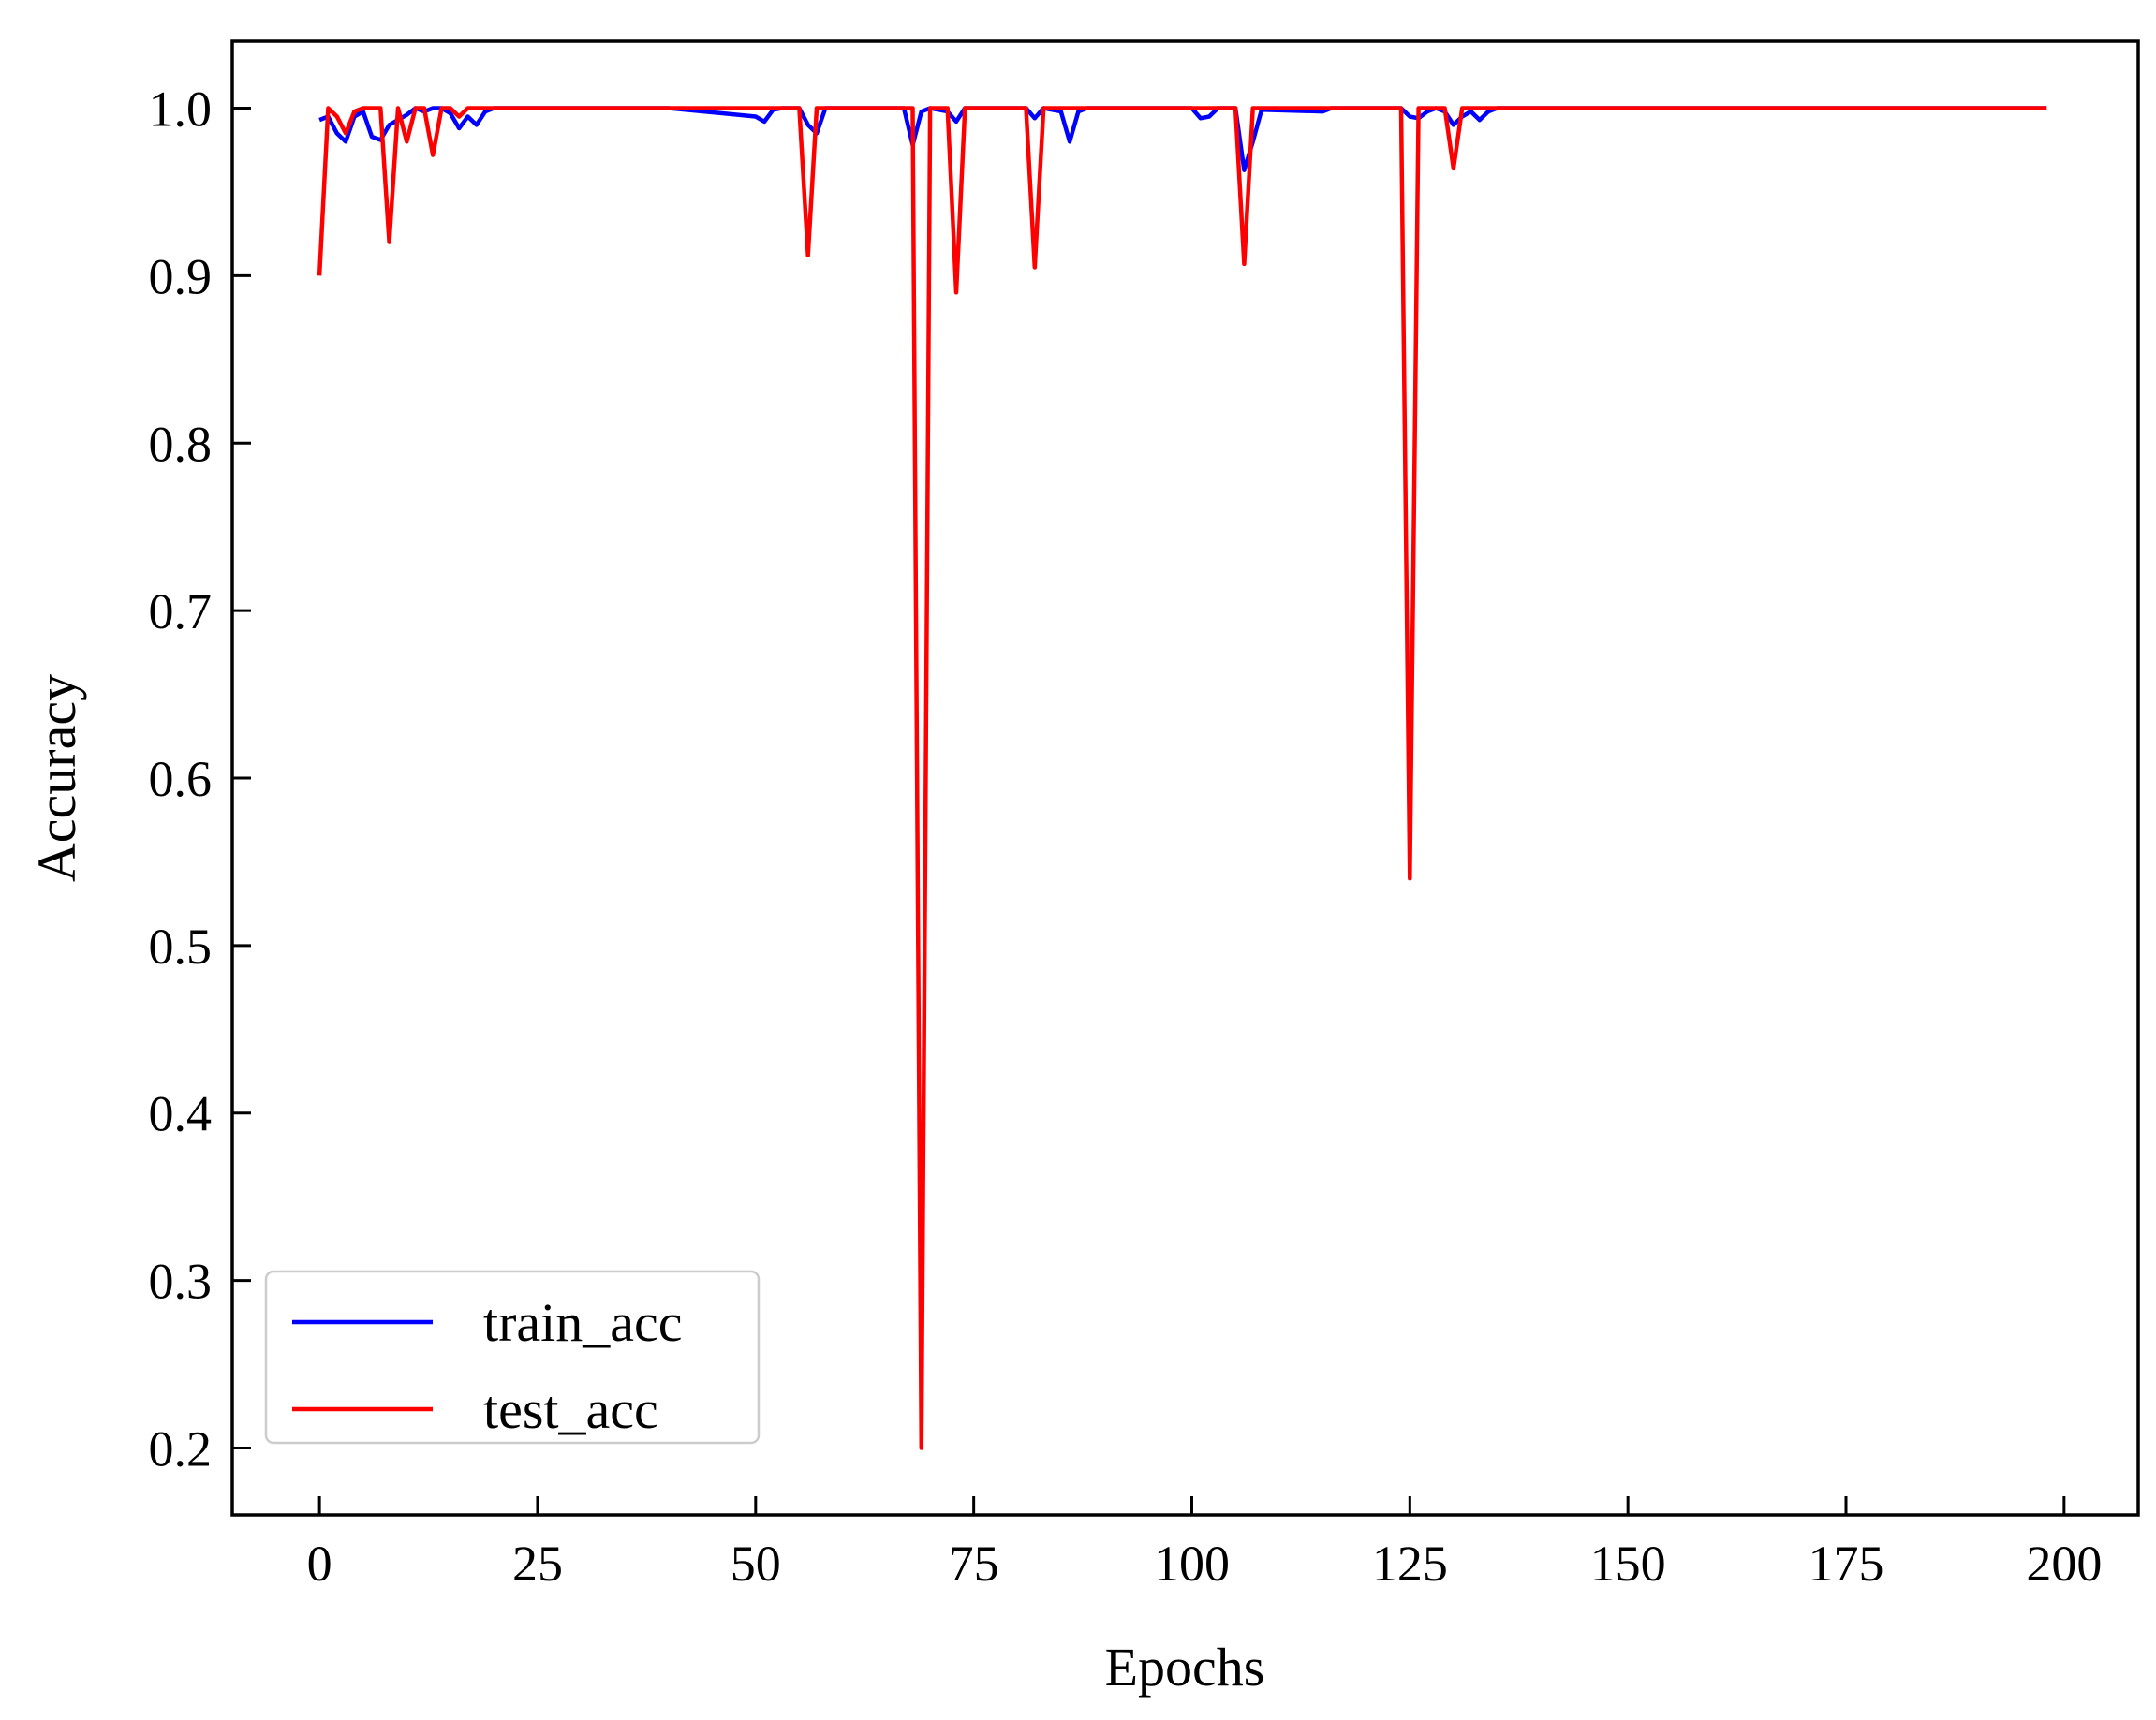 The image size is (2156, 1720). Describe the element at coordinates (974, 1564) in the screenshot. I see `x-tick-label: 75` at that location.